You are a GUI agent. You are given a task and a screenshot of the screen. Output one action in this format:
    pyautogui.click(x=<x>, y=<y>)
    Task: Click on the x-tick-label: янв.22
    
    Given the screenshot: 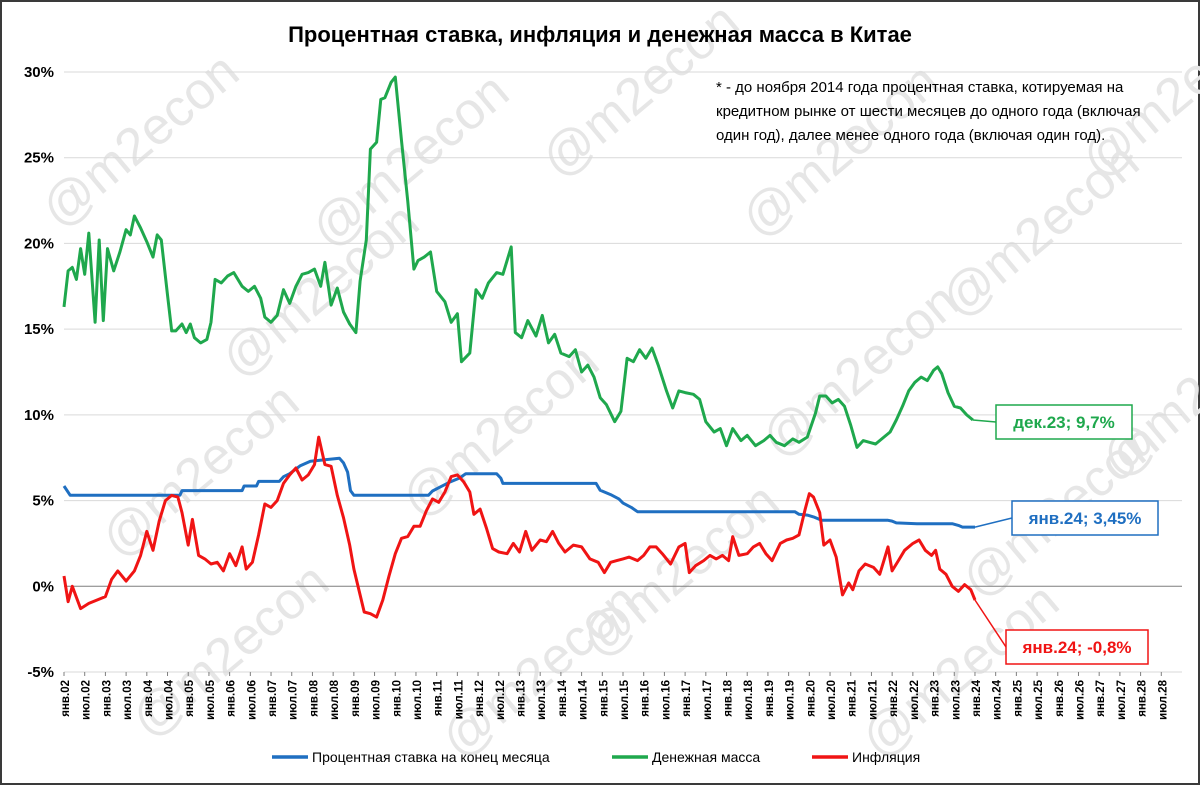 What is the action you would take?
    pyautogui.click(x=894, y=698)
    